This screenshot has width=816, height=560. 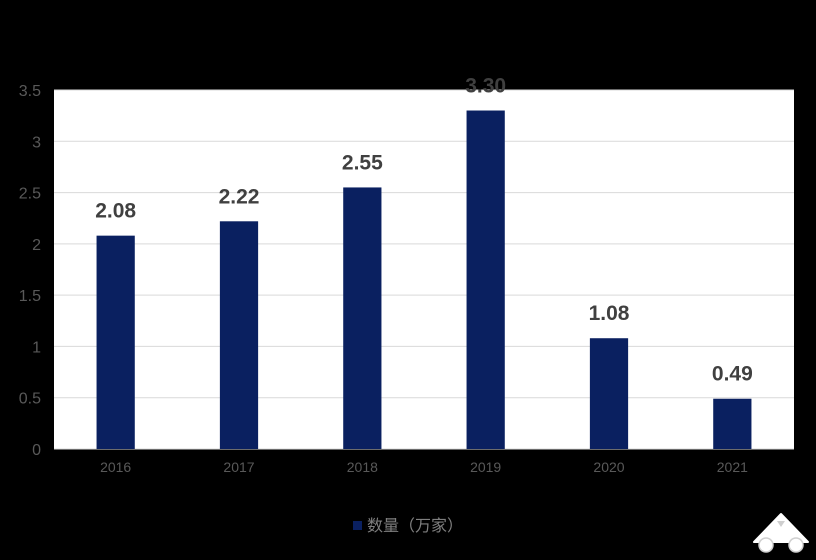 What do you see at coordinates (36, 245) in the screenshot?
I see `y-tick-label: 2` at bounding box center [36, 245].